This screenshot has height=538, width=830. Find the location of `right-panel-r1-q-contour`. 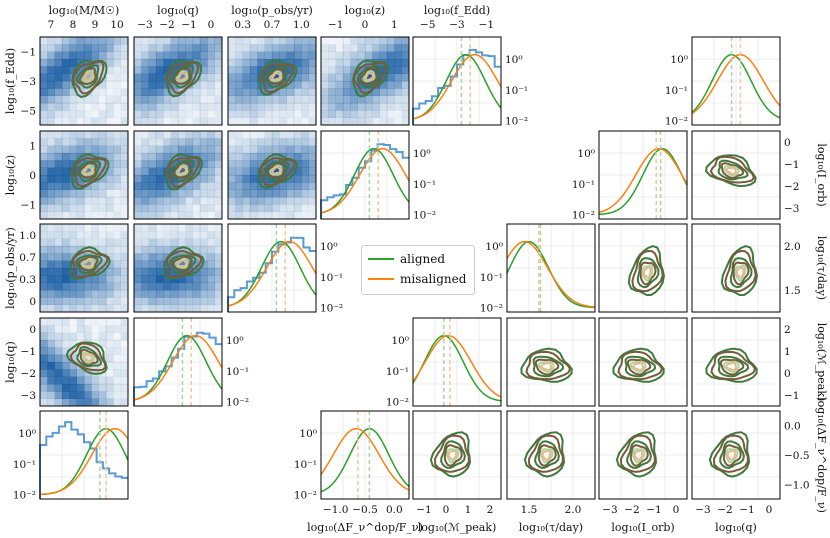

right-panel-r1-q-contour is located at coordinates (732, 171).